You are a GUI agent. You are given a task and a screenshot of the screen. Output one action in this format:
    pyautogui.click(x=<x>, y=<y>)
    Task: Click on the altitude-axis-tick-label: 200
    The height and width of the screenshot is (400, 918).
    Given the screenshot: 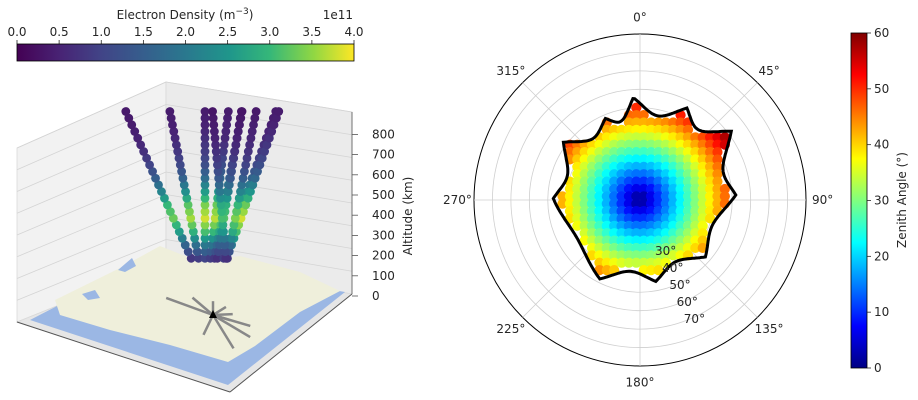 What is the action you would take?
    pyautogui.click(x=383, y=256)
    